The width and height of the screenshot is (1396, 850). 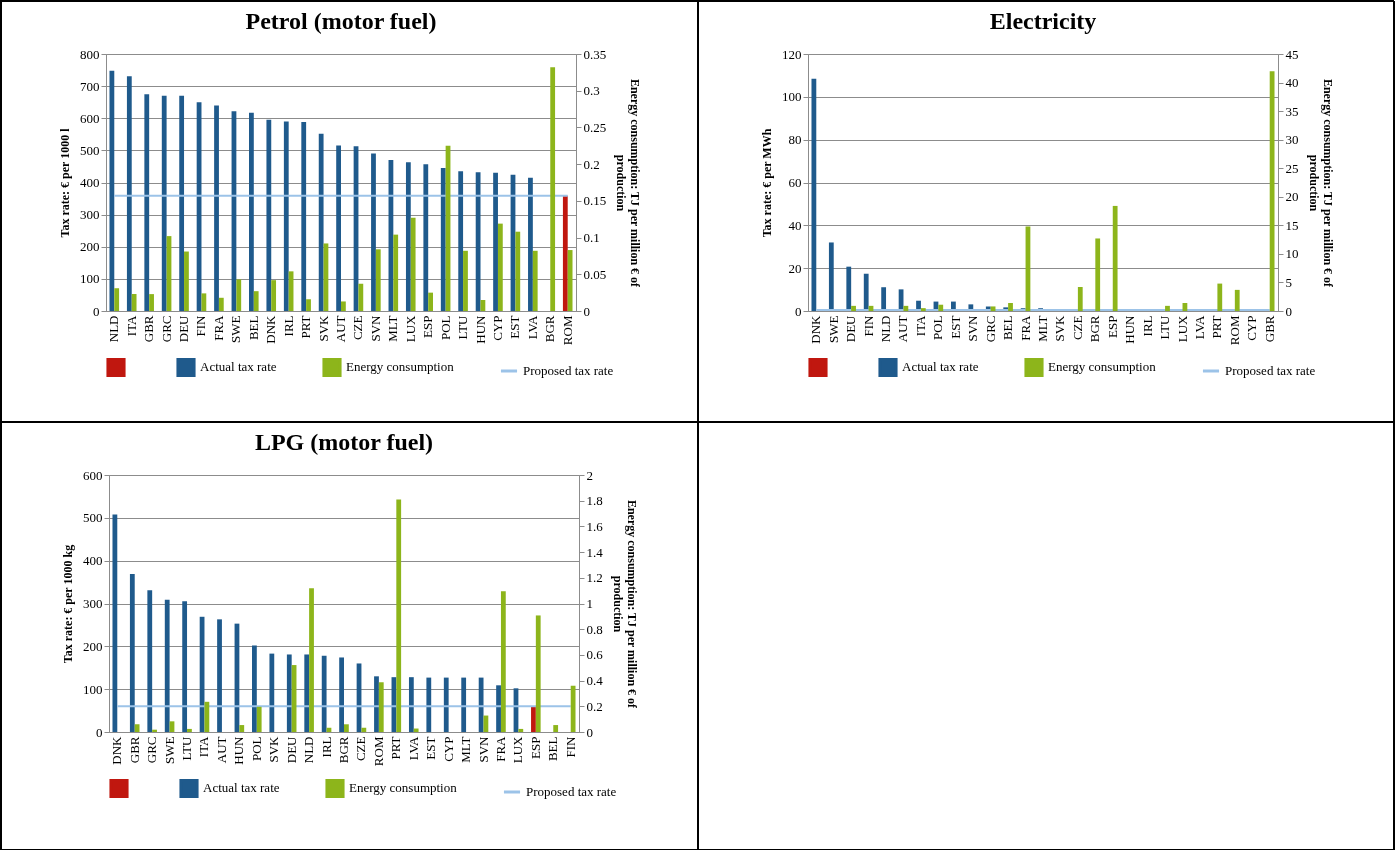 What do you see at coordinates (595, 201) in the screenshot?
I see `y2-tick-label: 0.15` at bounding box center [595, 201].